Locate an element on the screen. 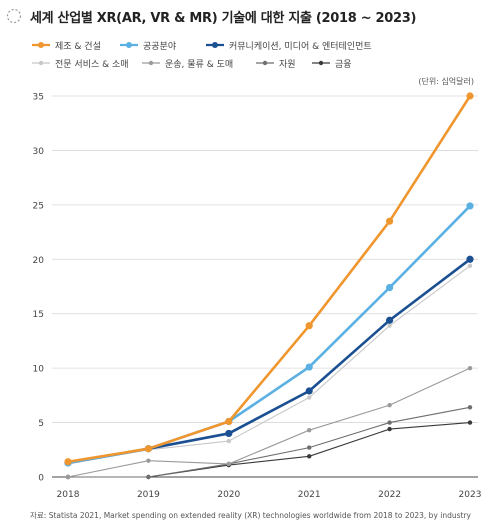 The image size is (486, 528). legend-row: 제조 & 건설 공공분야 커뮤니케이션, 미디어 & 엔터테인먼트 is located at coordinates (257, 45).